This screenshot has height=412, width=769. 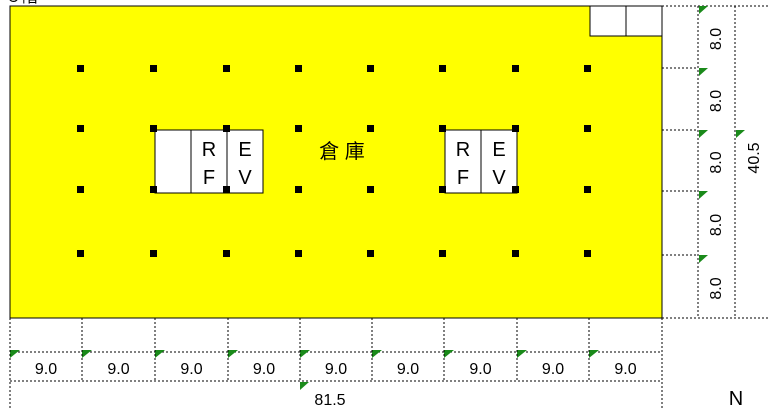 I want to click on bay-x-label-8: 9.0, so click(x=553, y=369).